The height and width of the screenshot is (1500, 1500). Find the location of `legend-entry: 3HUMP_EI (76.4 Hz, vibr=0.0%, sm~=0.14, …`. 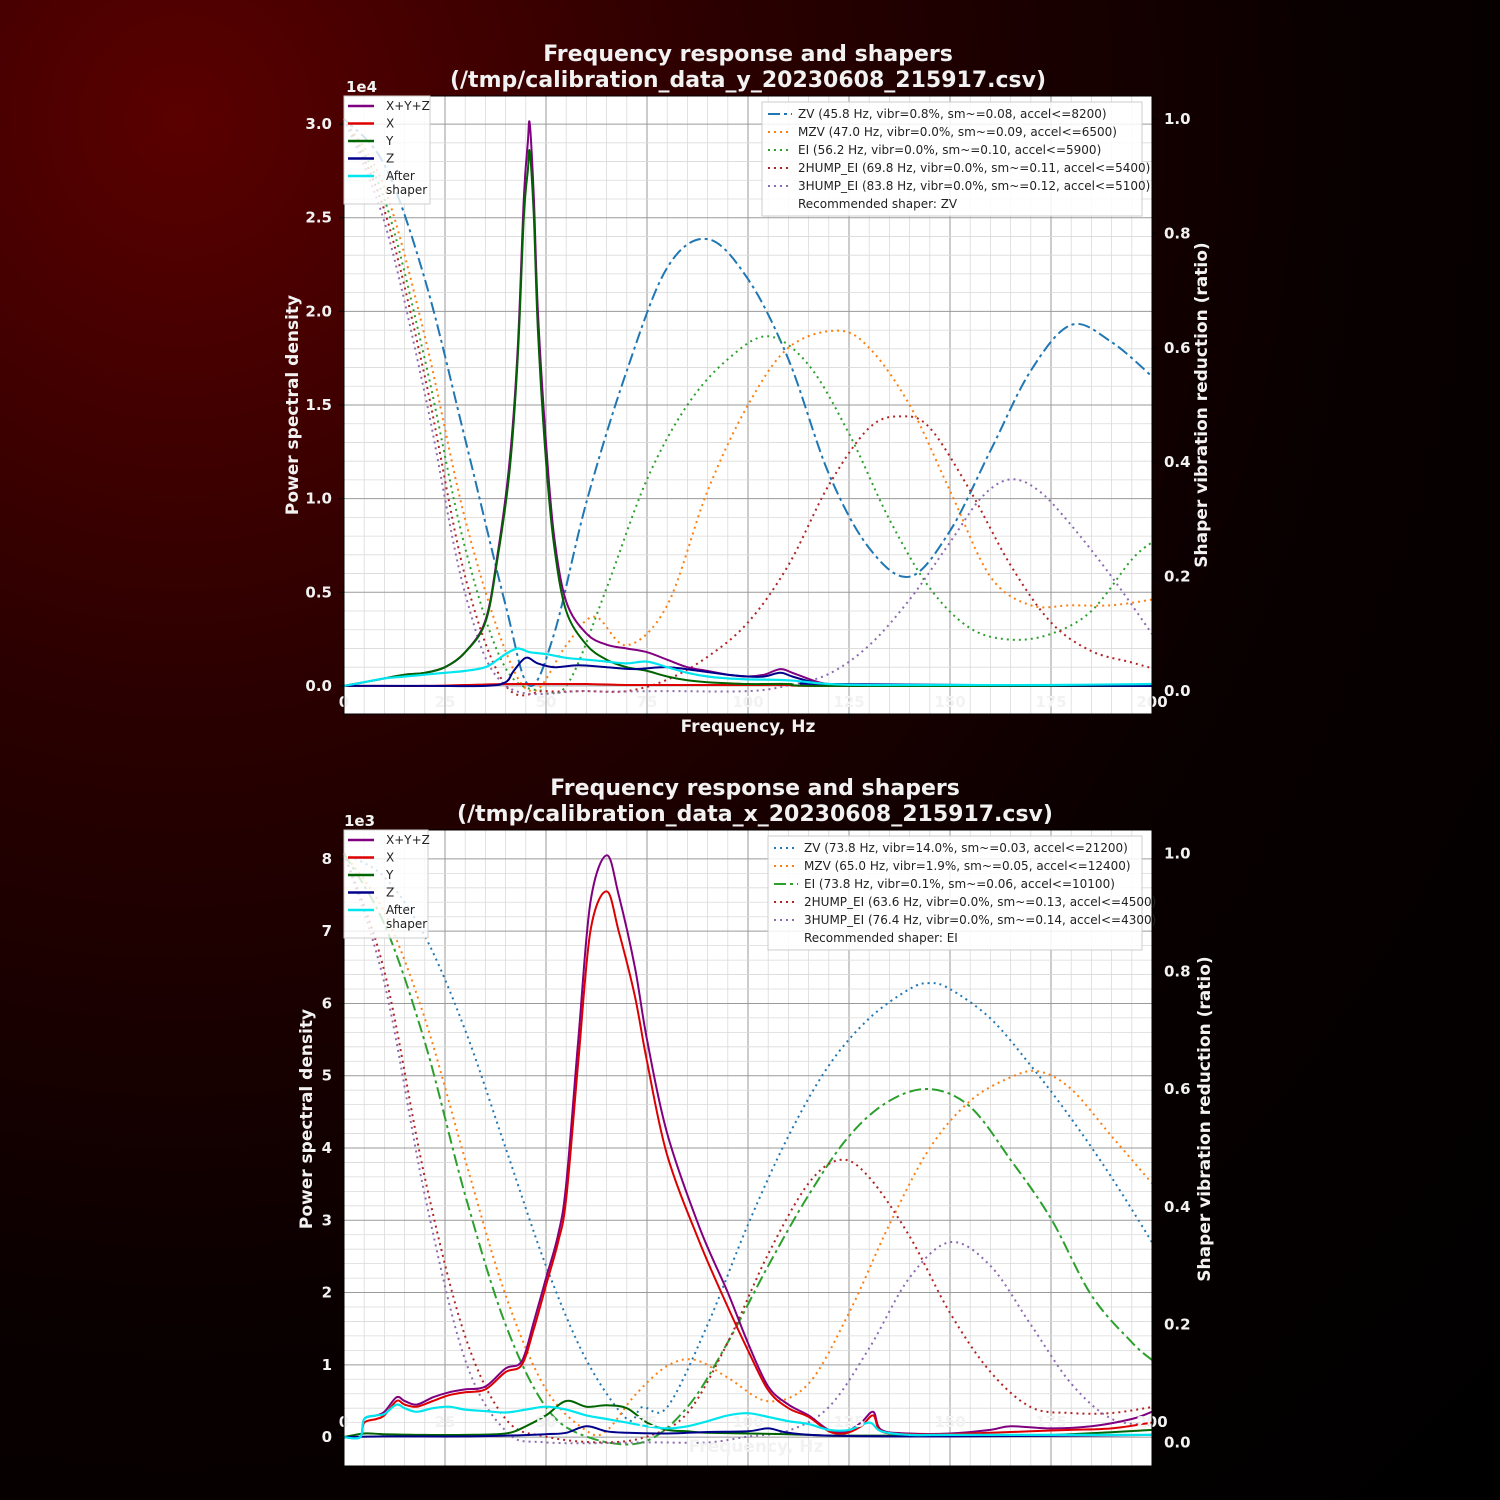

legend-entry: 3HUMP_EI (76.4 Hz, vibr=0.0%, sm~=0.14, … is located at coordinates (980, 920).